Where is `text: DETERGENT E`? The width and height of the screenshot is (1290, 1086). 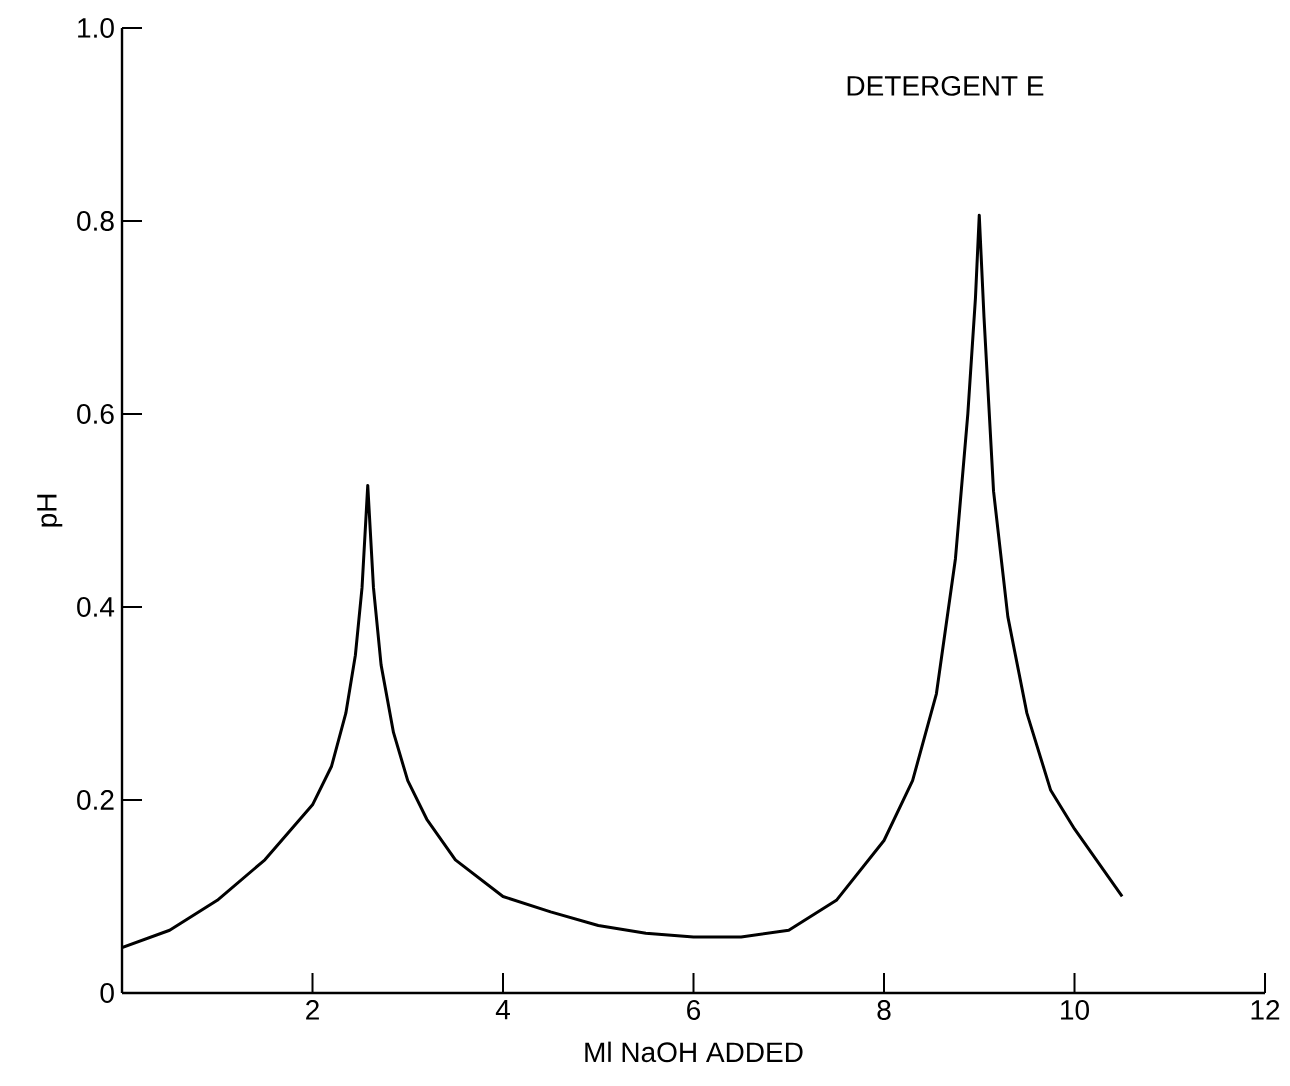 text: DETERGENT E is located at coordinates (945, 85).